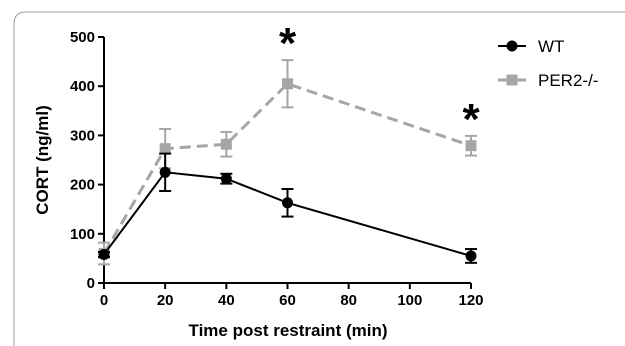  I want to click on x-tick-label: 20, so click(165, 300).